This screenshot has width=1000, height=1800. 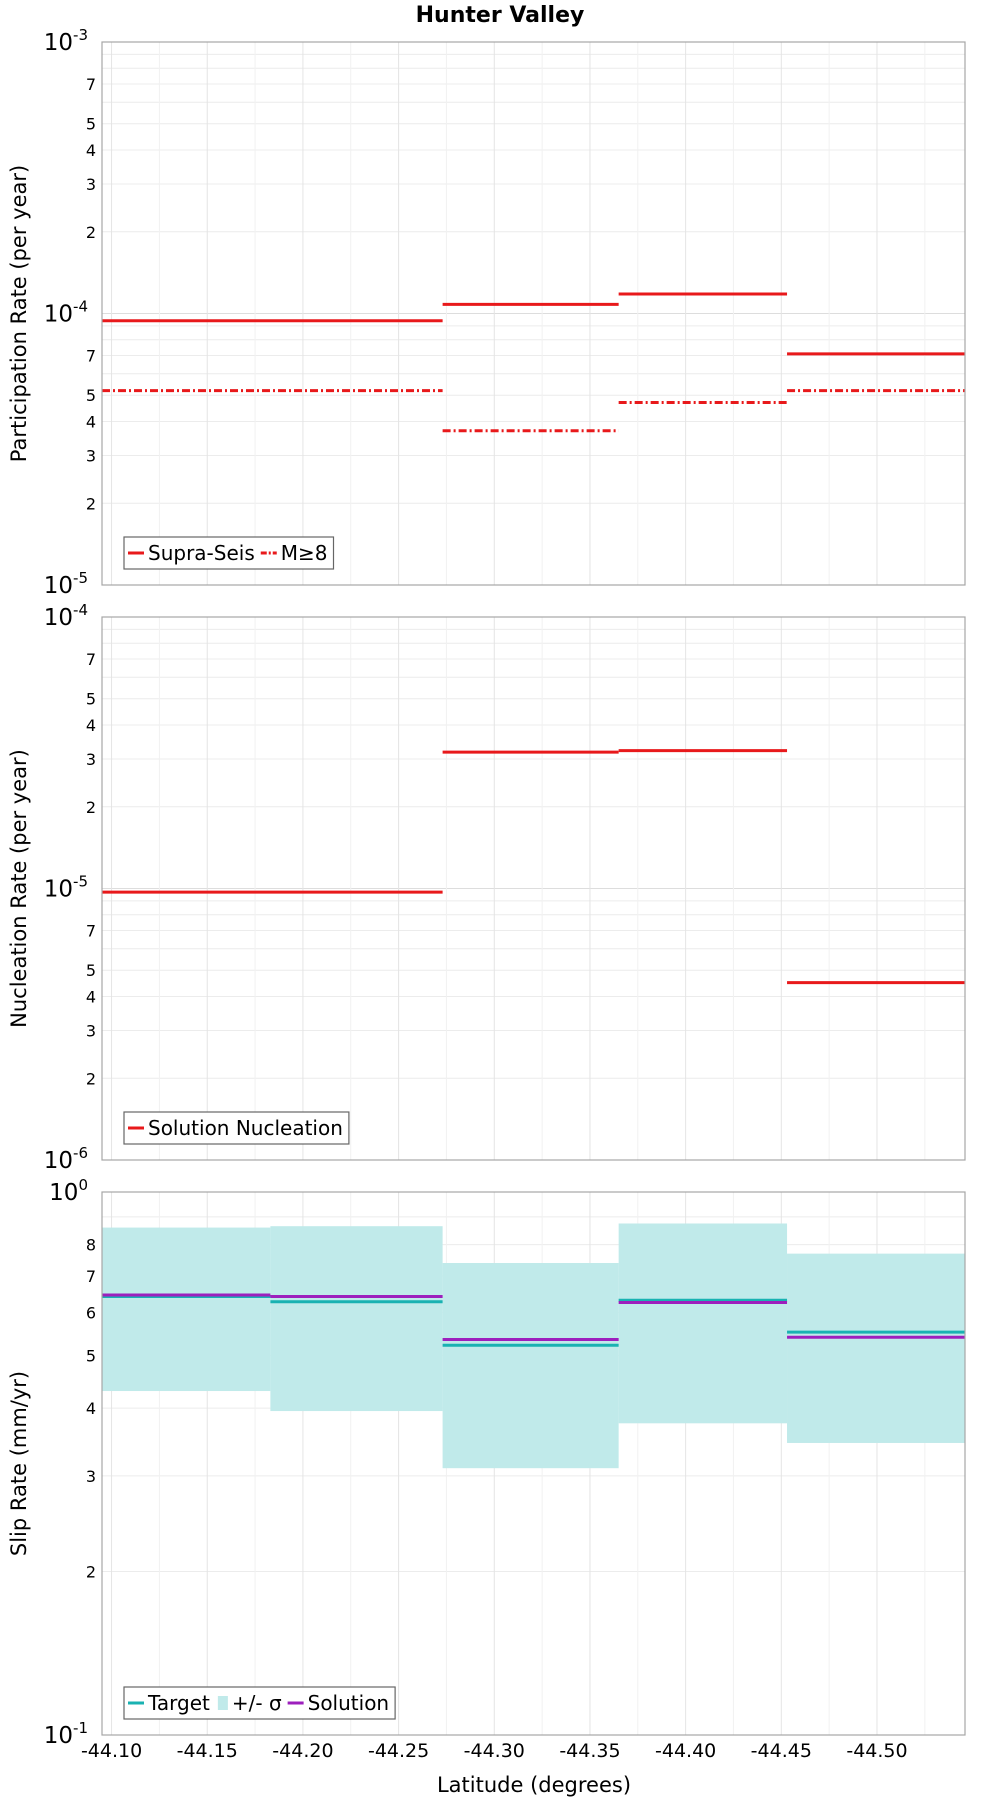 What do you see at coordinates (68, 1191) in the screenshot?
I see `y-tick-label-decade: 10⁰` at bounding box center [68, 1191].